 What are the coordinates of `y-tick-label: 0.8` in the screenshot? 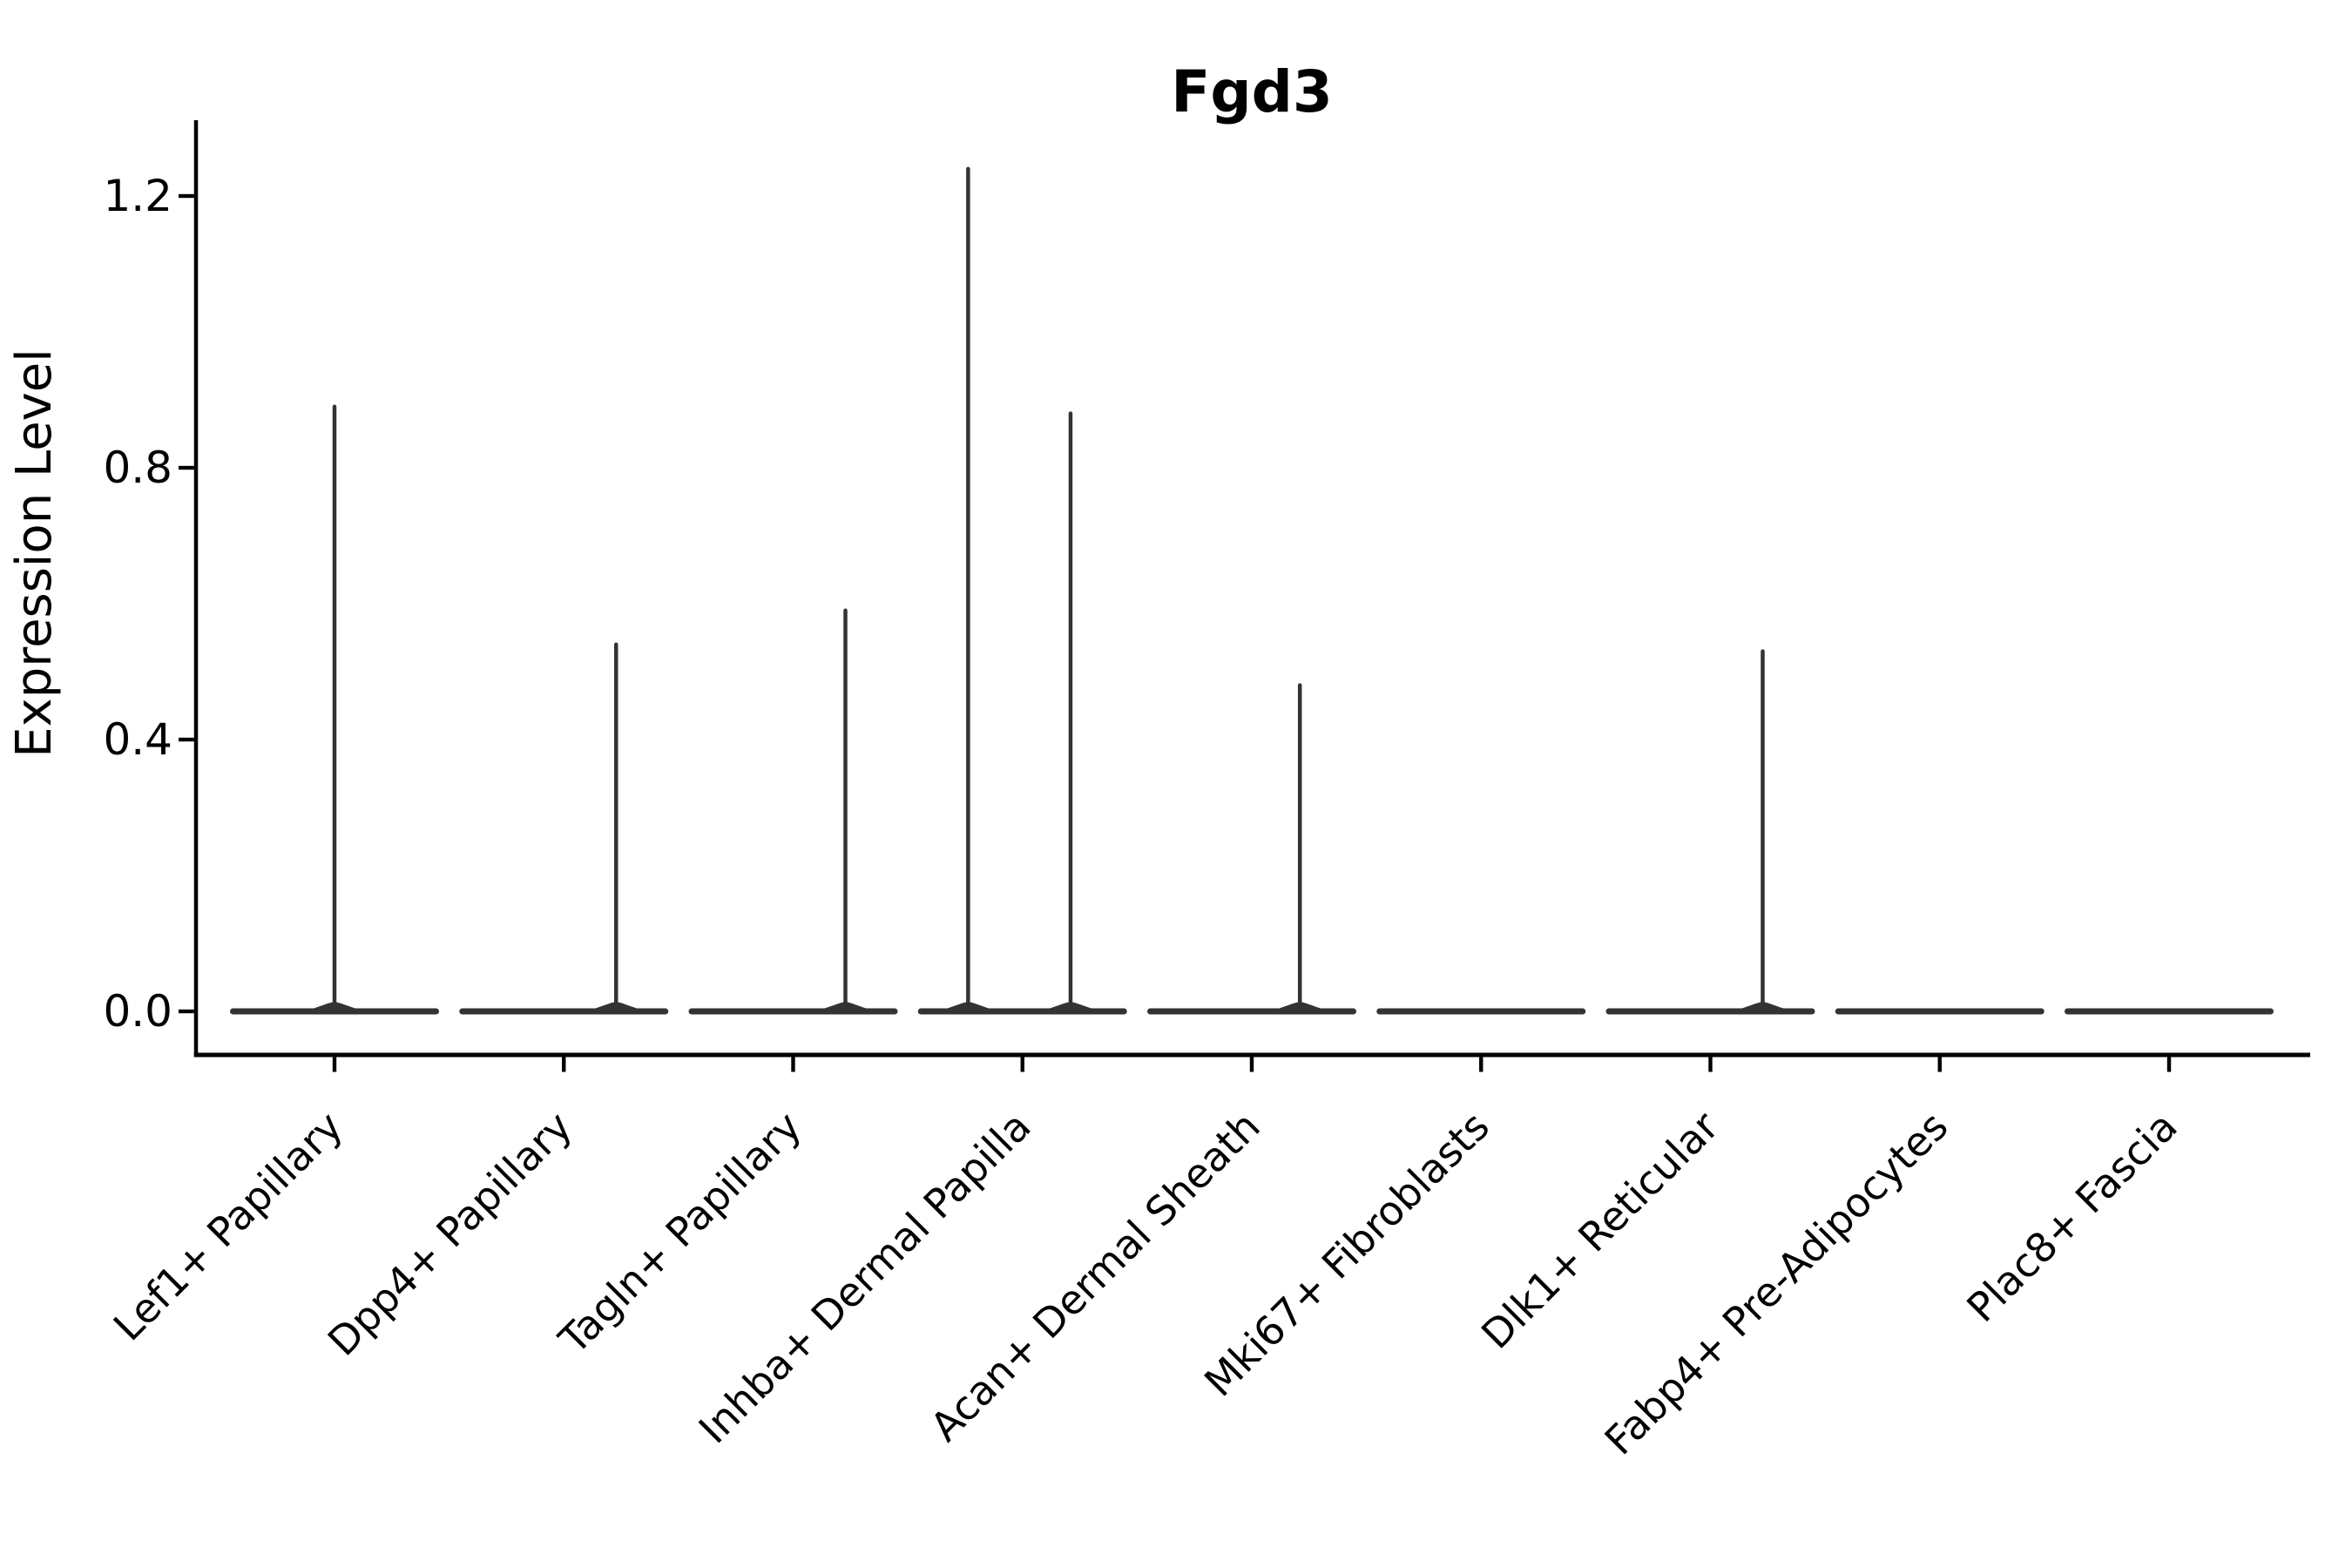 It's located at (137, 468).